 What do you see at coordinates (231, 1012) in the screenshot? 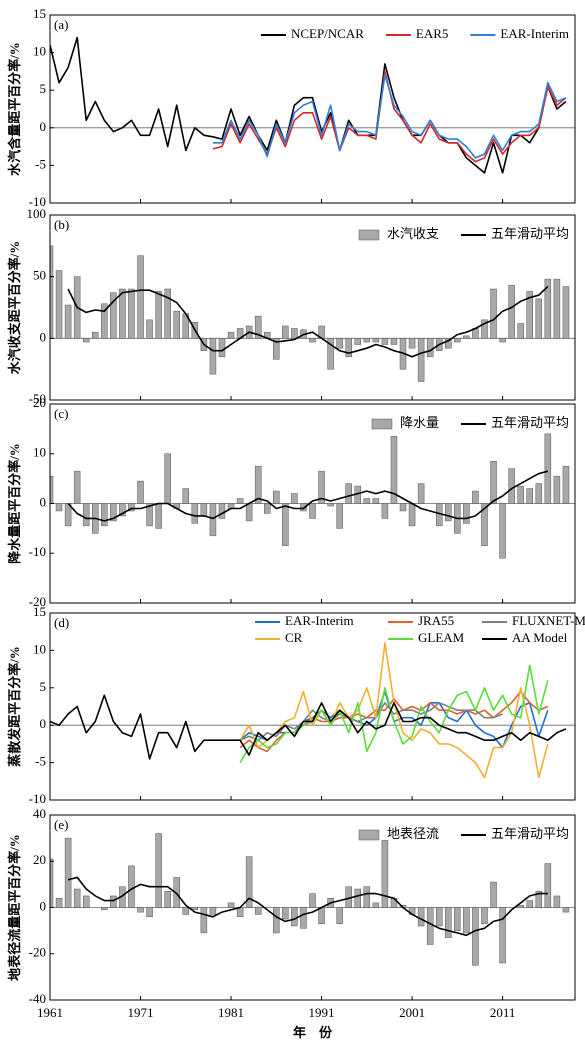
I see `x-tick-label: 1981` at bounding box center [231, 1012].